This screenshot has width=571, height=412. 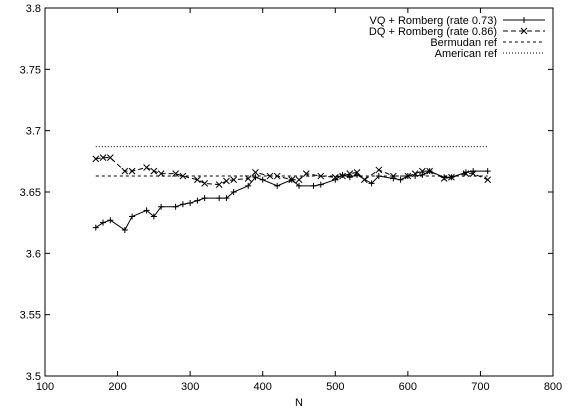 I want to click on y-tick-label: 3.5, so click(x=33, y=377).